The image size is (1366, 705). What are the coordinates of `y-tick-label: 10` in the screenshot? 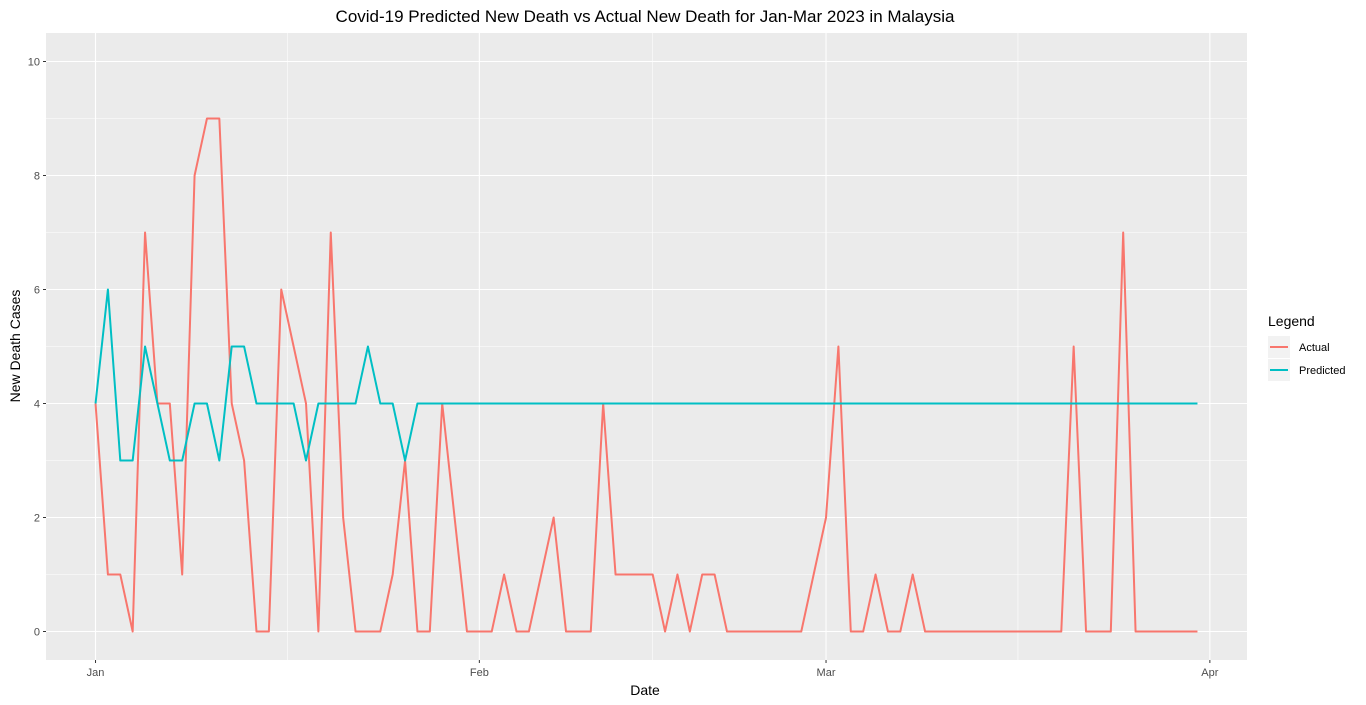 It's located at (34, 63).